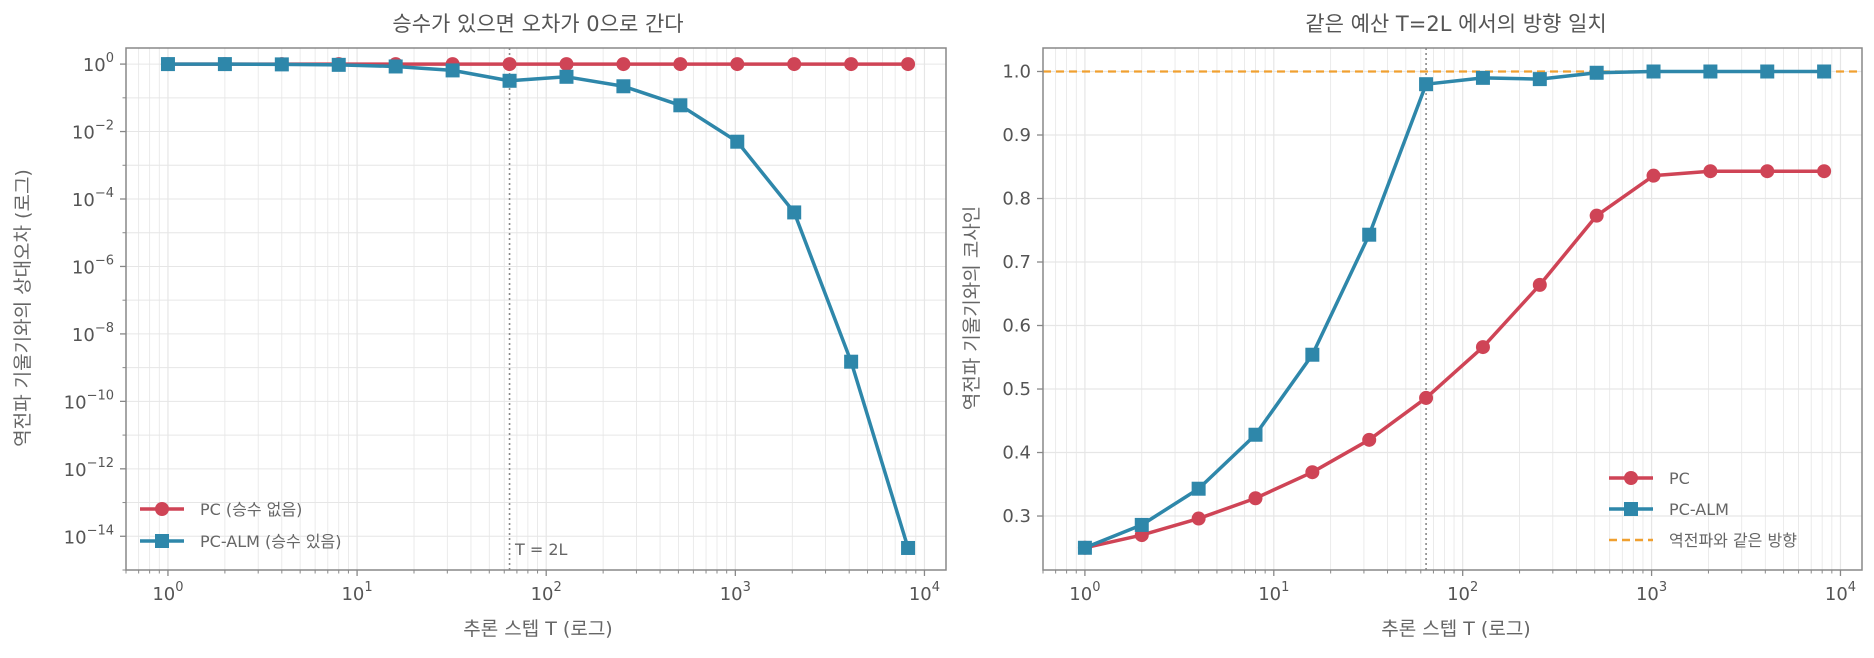 This screenshot has width=1874, height=658. I want to click on y-tick-exponent: −10, so click(100, 395).